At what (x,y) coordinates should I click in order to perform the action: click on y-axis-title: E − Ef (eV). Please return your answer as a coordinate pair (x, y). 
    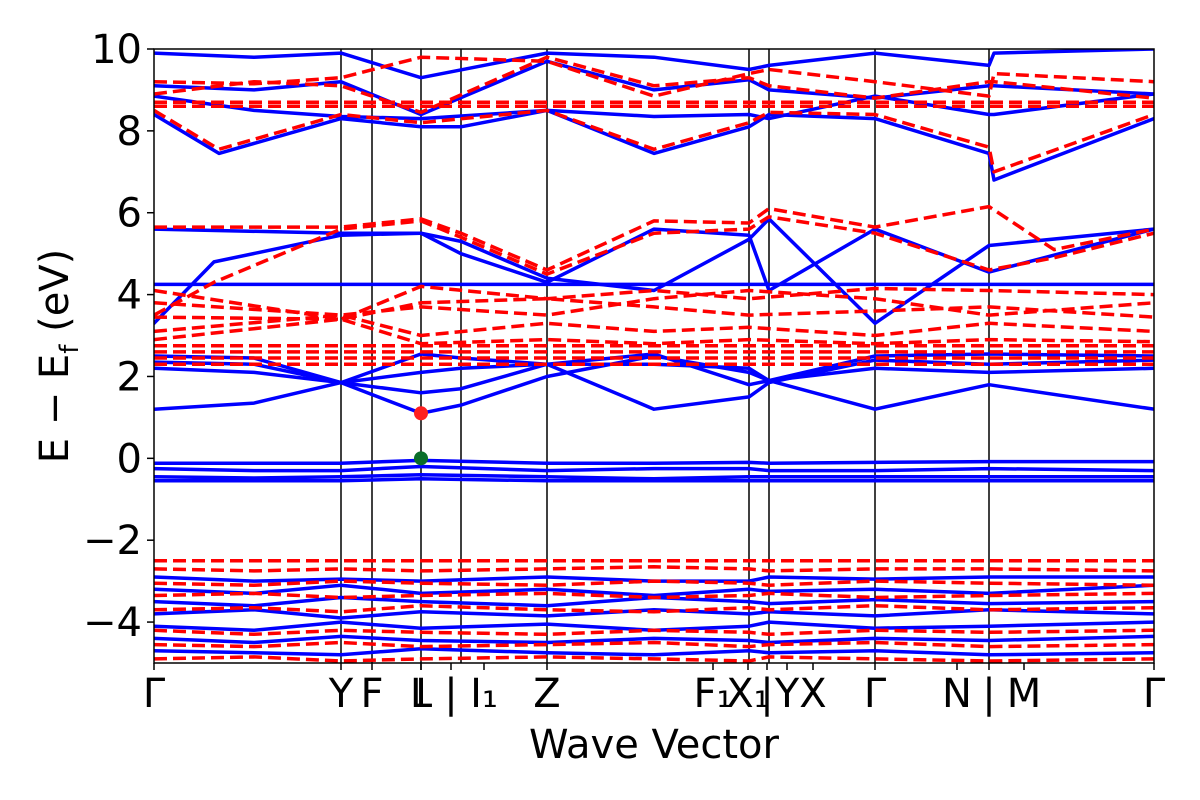
    Looking at the image, I should click on (58, 356).